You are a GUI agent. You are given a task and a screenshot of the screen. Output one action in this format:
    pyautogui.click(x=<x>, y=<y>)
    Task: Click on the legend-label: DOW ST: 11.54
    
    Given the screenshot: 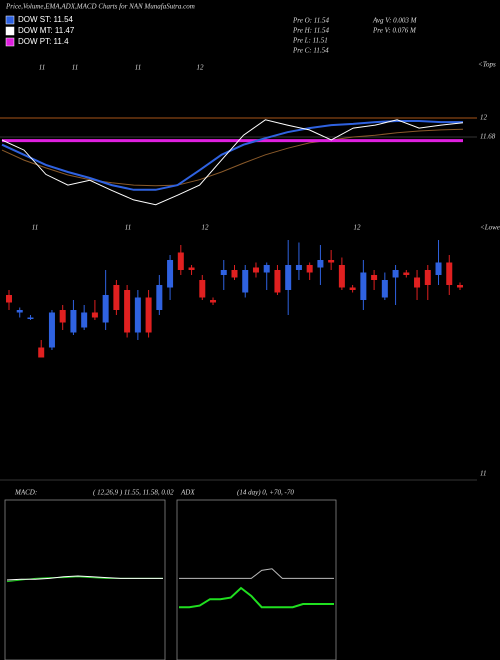 What is the action you would take?
    pyautogui.click(x=46, y=19)
    